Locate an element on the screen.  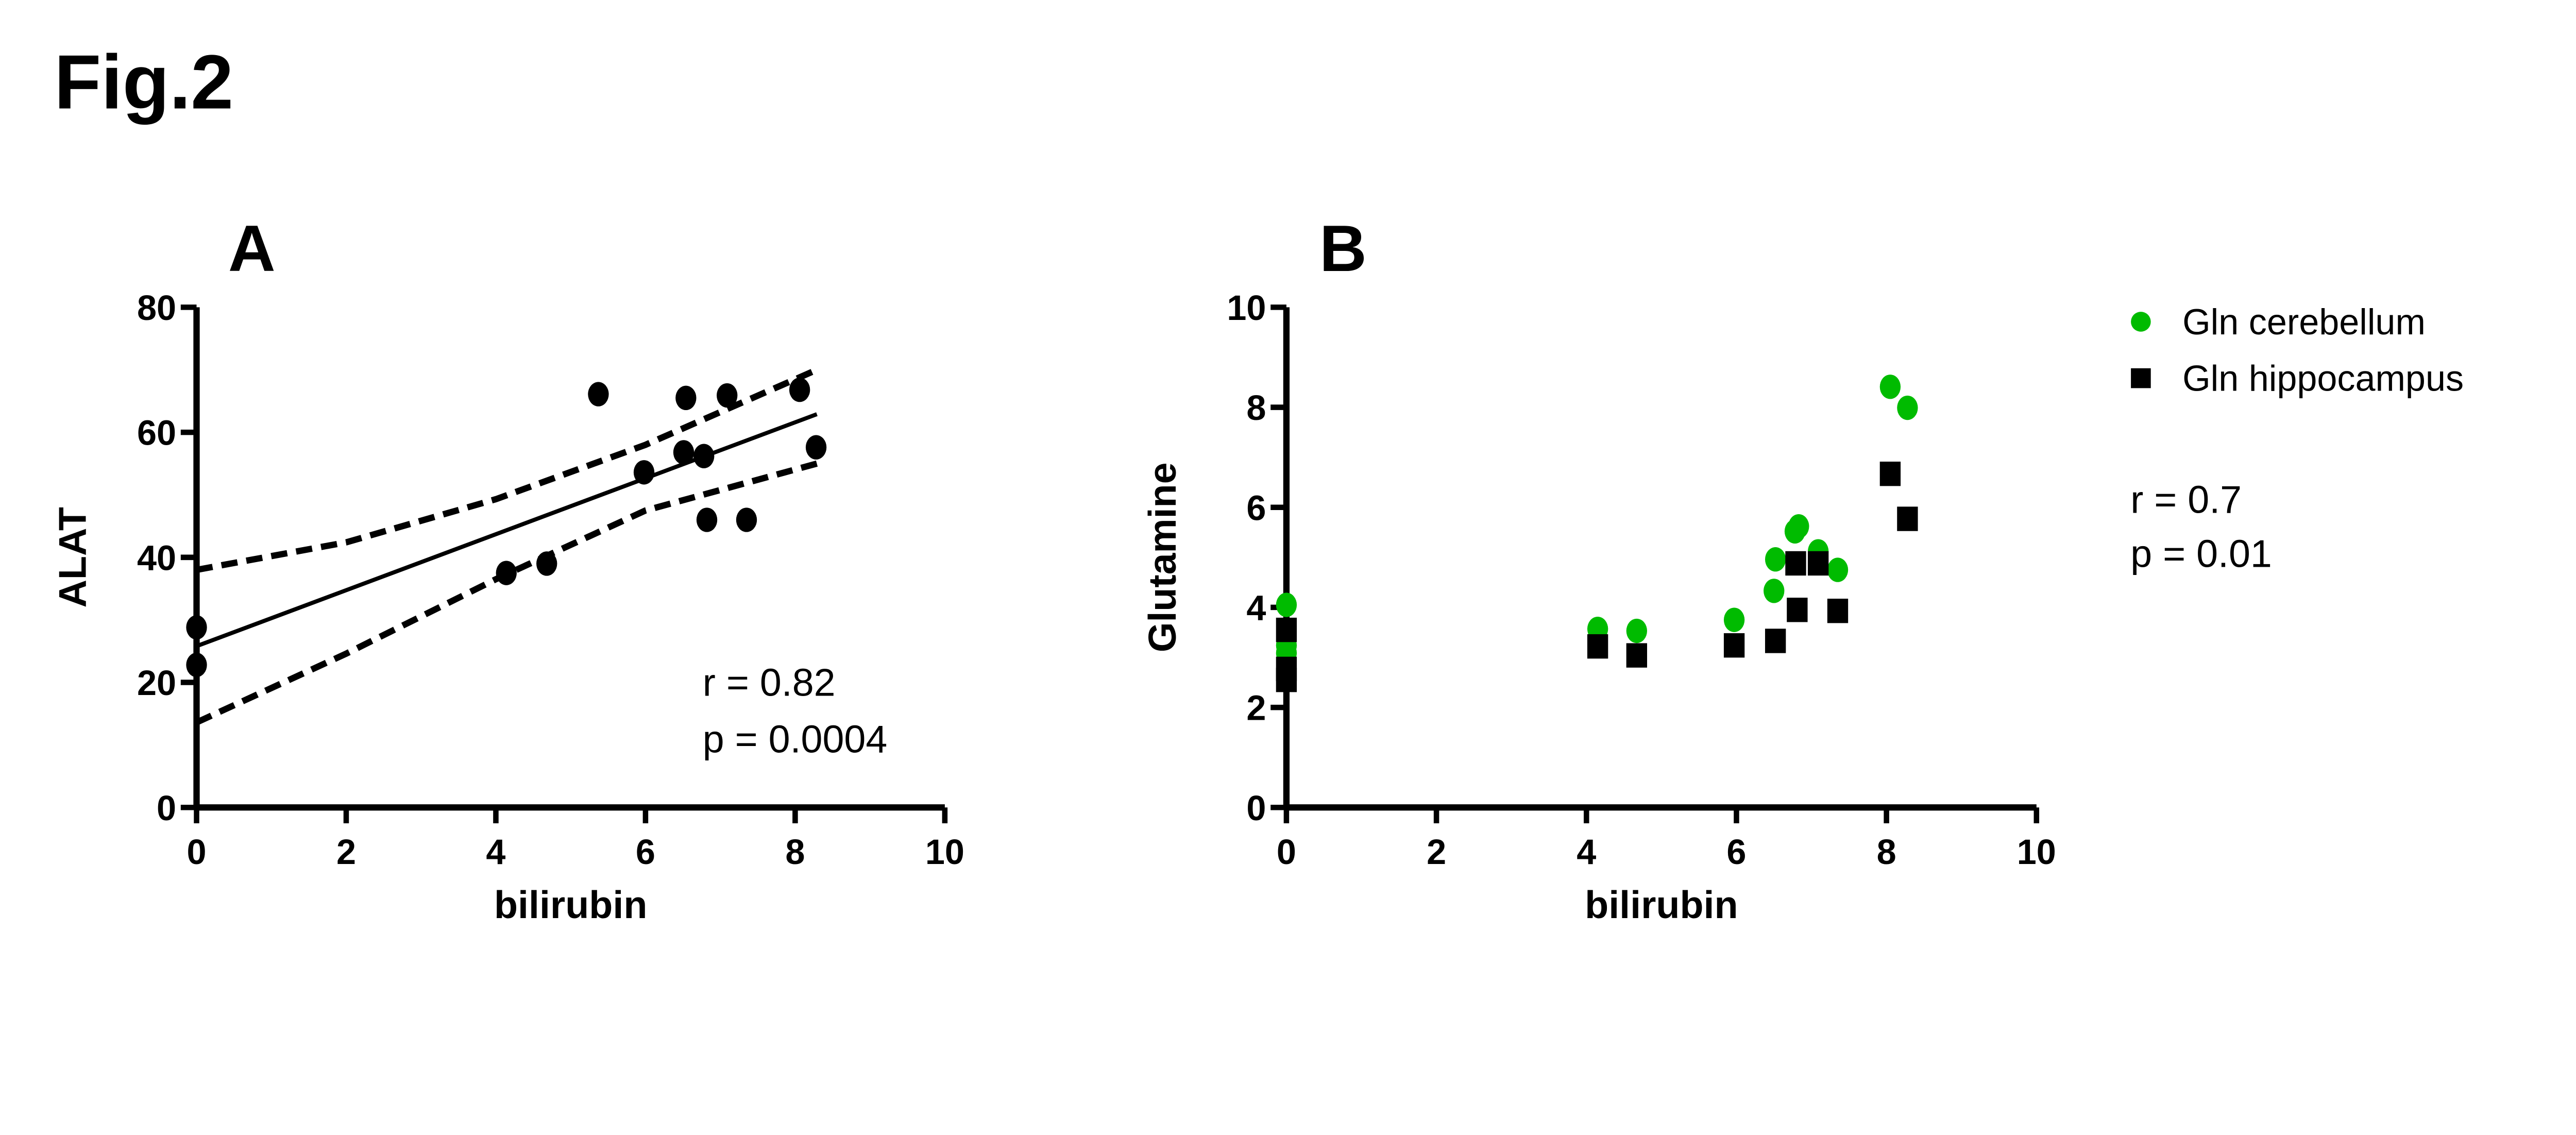
legend-marker-cerebellum is located at coordinates (2141, 322).